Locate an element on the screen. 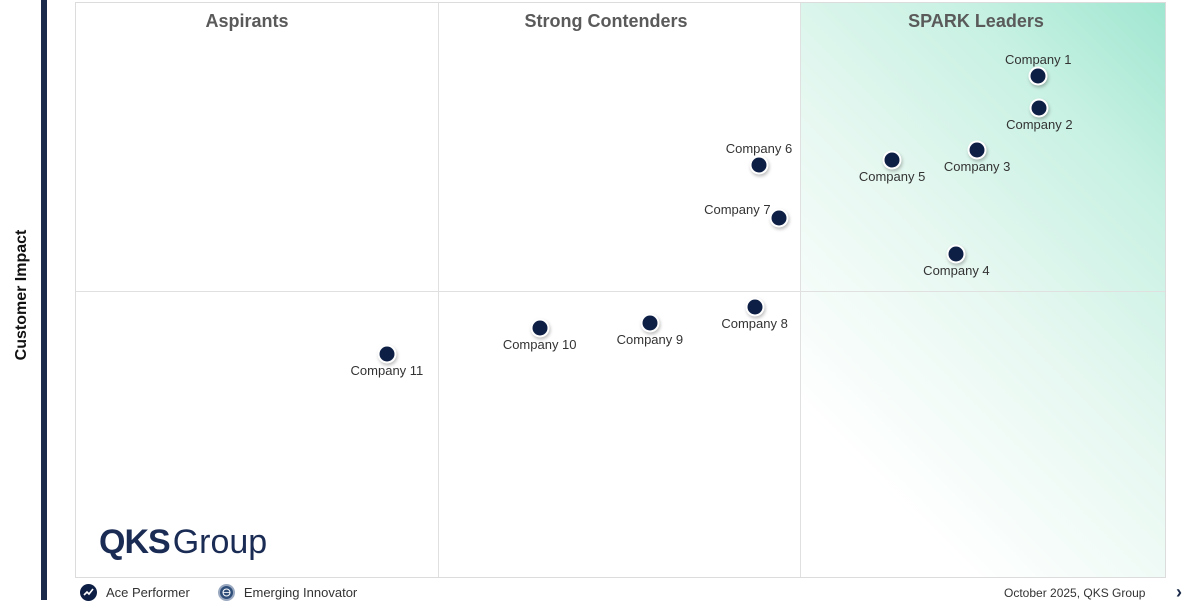  data-point-label: Company 7 is located at coordinates (737, 209).